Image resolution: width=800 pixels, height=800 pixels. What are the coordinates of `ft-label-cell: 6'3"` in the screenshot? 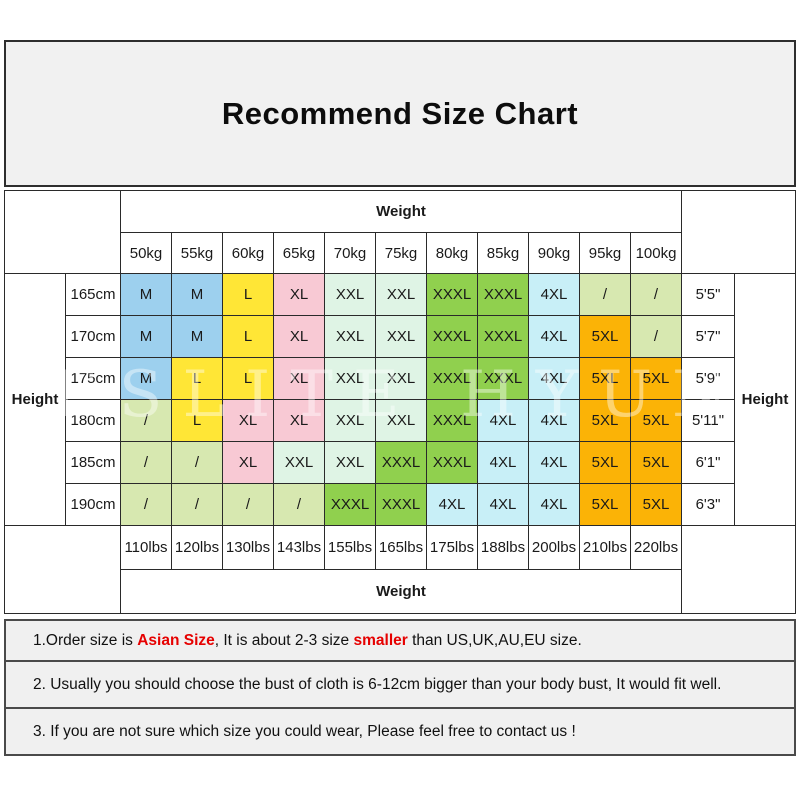 It's located at (708, 504).